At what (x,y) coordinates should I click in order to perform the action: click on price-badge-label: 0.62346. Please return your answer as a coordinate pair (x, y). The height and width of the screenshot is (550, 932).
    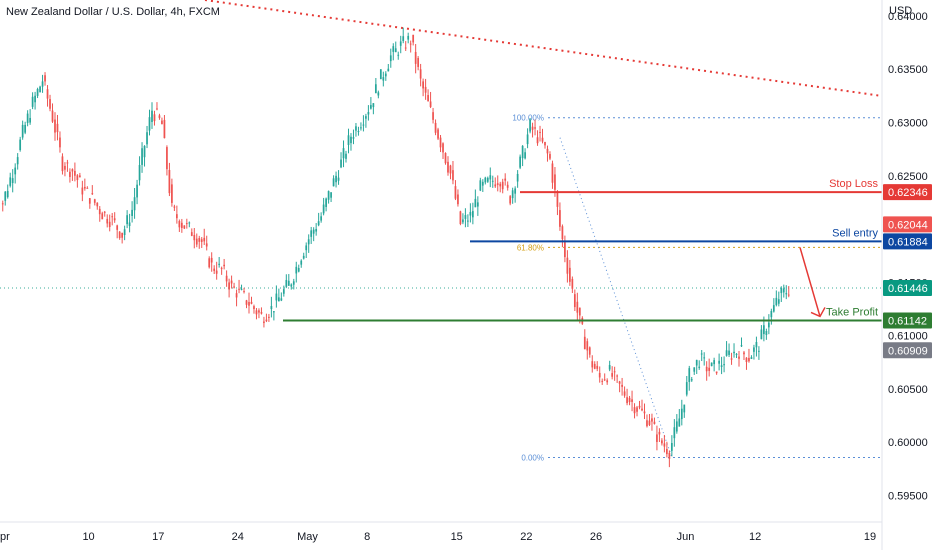
    Looking at the image, I should click on (908, 193).